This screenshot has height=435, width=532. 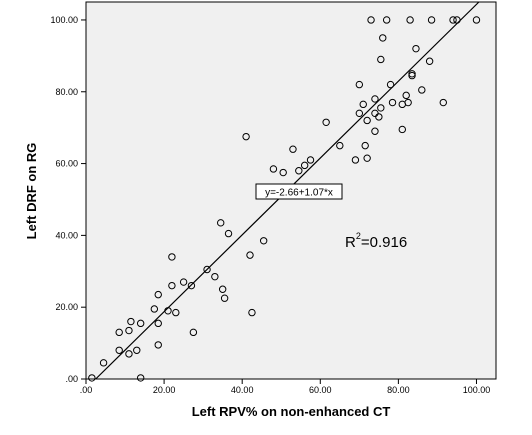 What do you see at coordinates (242, 390) in the screenshot?
I see `x-tick-label: 40.00` at bounding box center [242, 390].